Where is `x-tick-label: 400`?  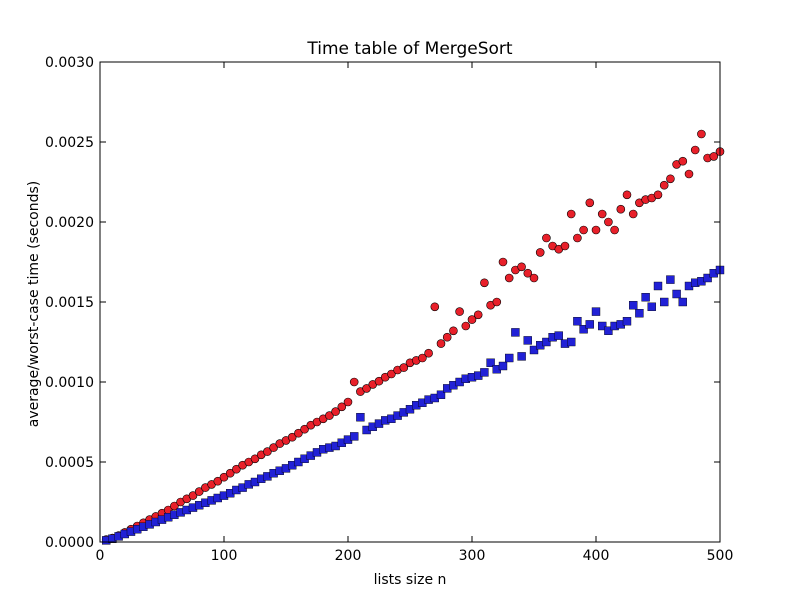 x-tick-label: 400 is located at coordinates (596, 556).